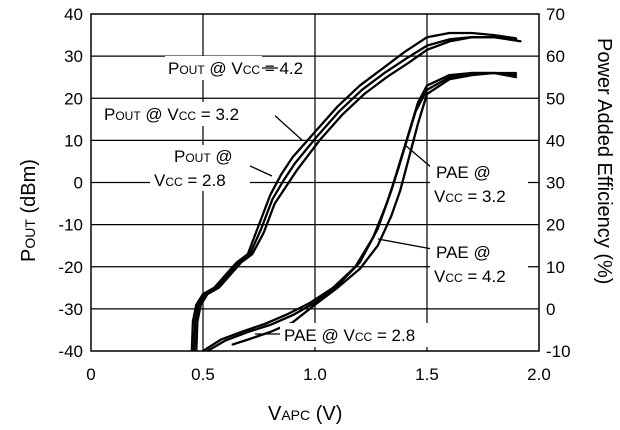  I want to click on annotation-pae-3-2-line1: PAE @, so click(463, 172).